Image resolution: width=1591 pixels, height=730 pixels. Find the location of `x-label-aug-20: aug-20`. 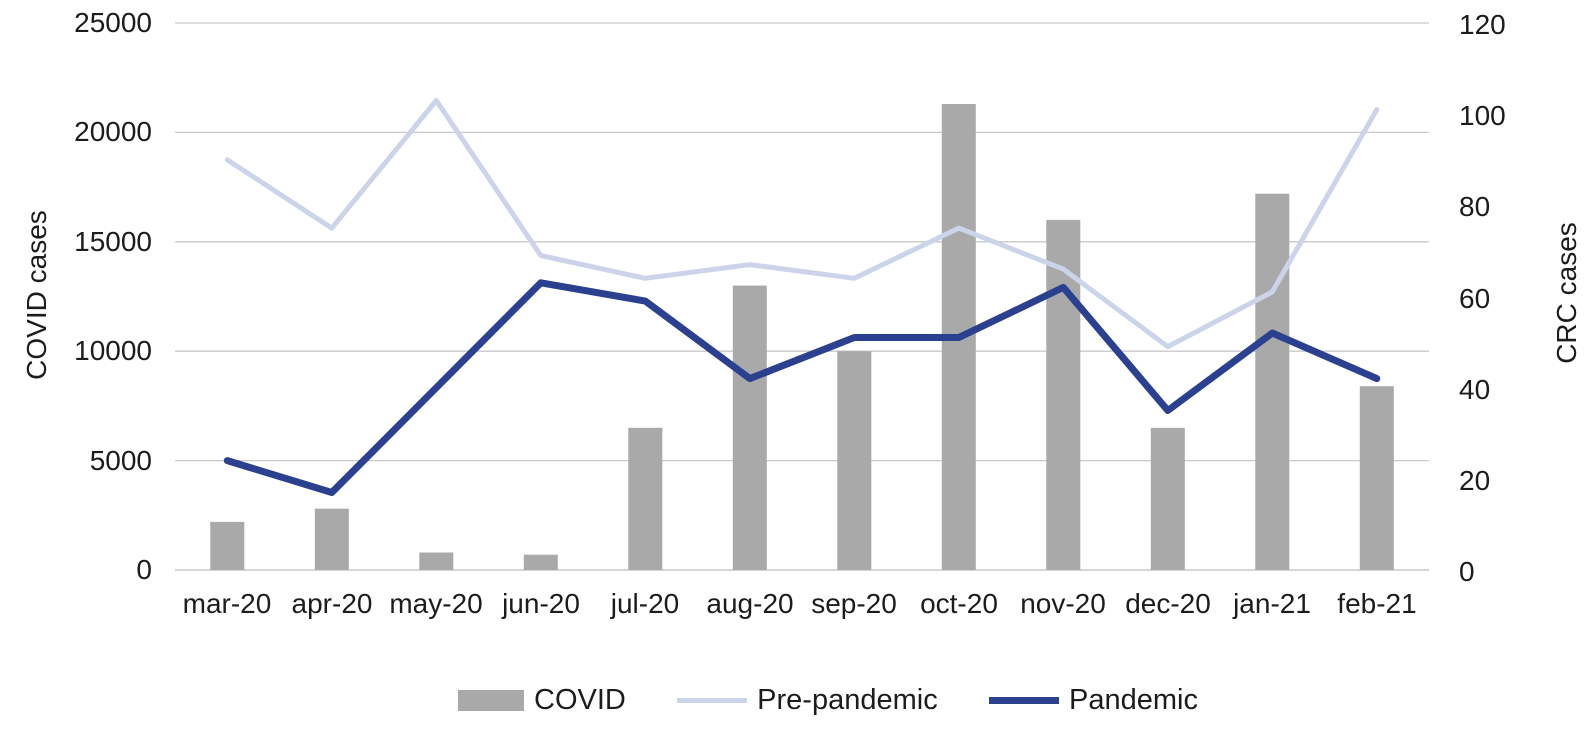

x-label-aug-20: aug-20 is located at coordinates (750, 603).